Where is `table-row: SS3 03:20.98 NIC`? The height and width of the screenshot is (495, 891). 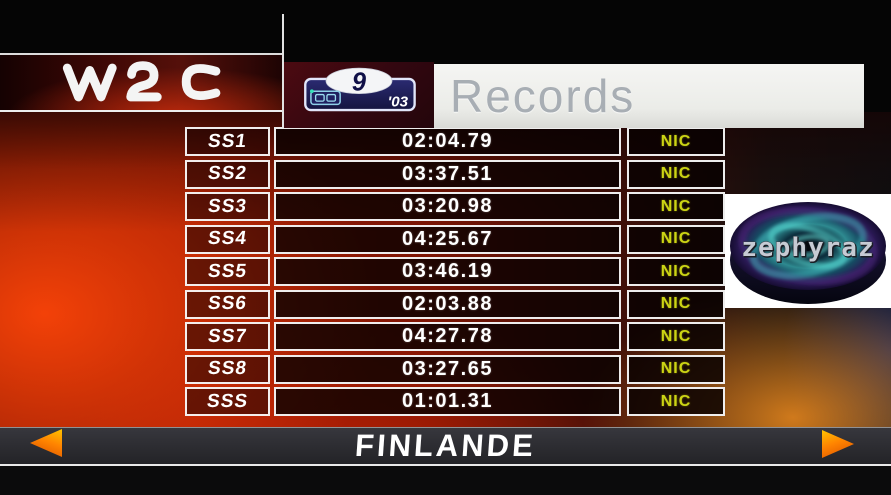
table-row: SS3 03:20.98 NIC is located at coordinates (455, 206).